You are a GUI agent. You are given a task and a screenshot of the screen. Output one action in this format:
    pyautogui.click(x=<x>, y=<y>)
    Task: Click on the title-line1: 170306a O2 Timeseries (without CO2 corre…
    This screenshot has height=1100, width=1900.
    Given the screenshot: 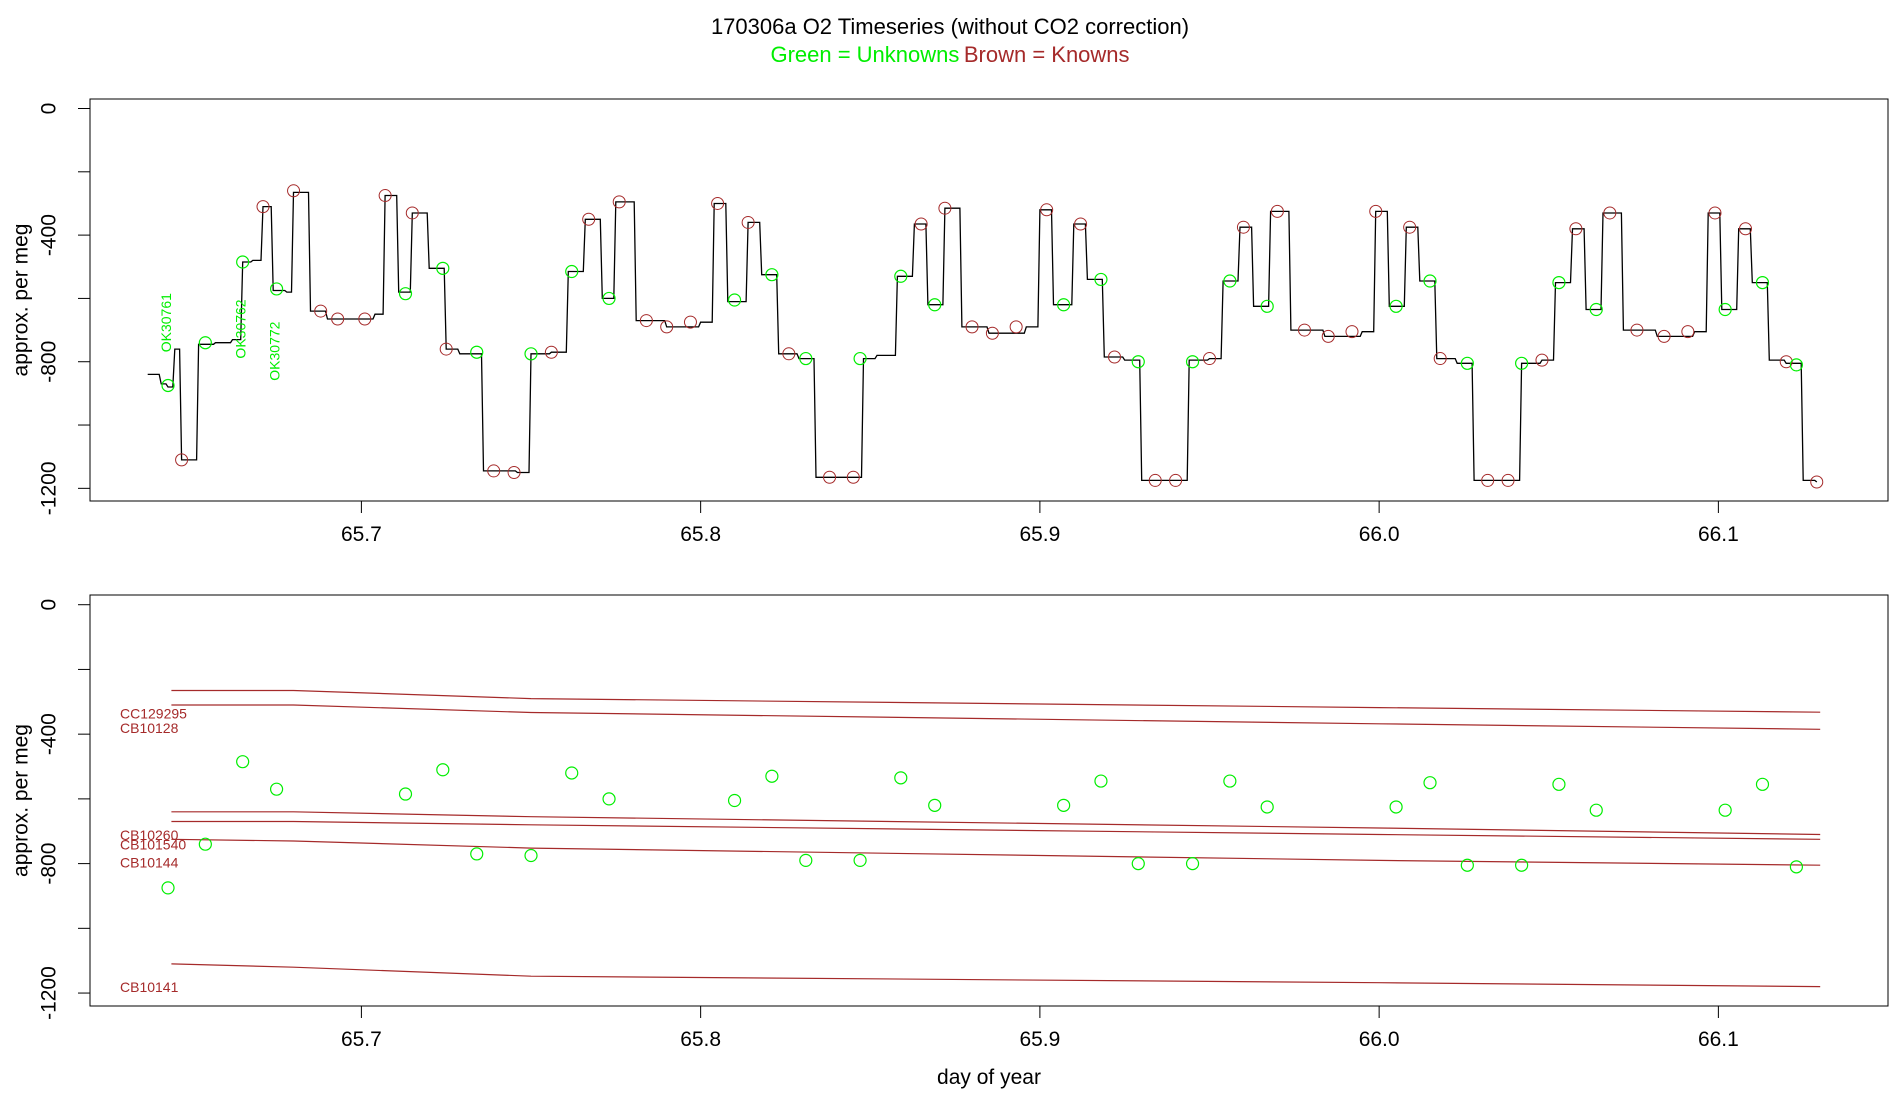 What is the action you would take?
    pyautogui.click(x=950, y=26)
    